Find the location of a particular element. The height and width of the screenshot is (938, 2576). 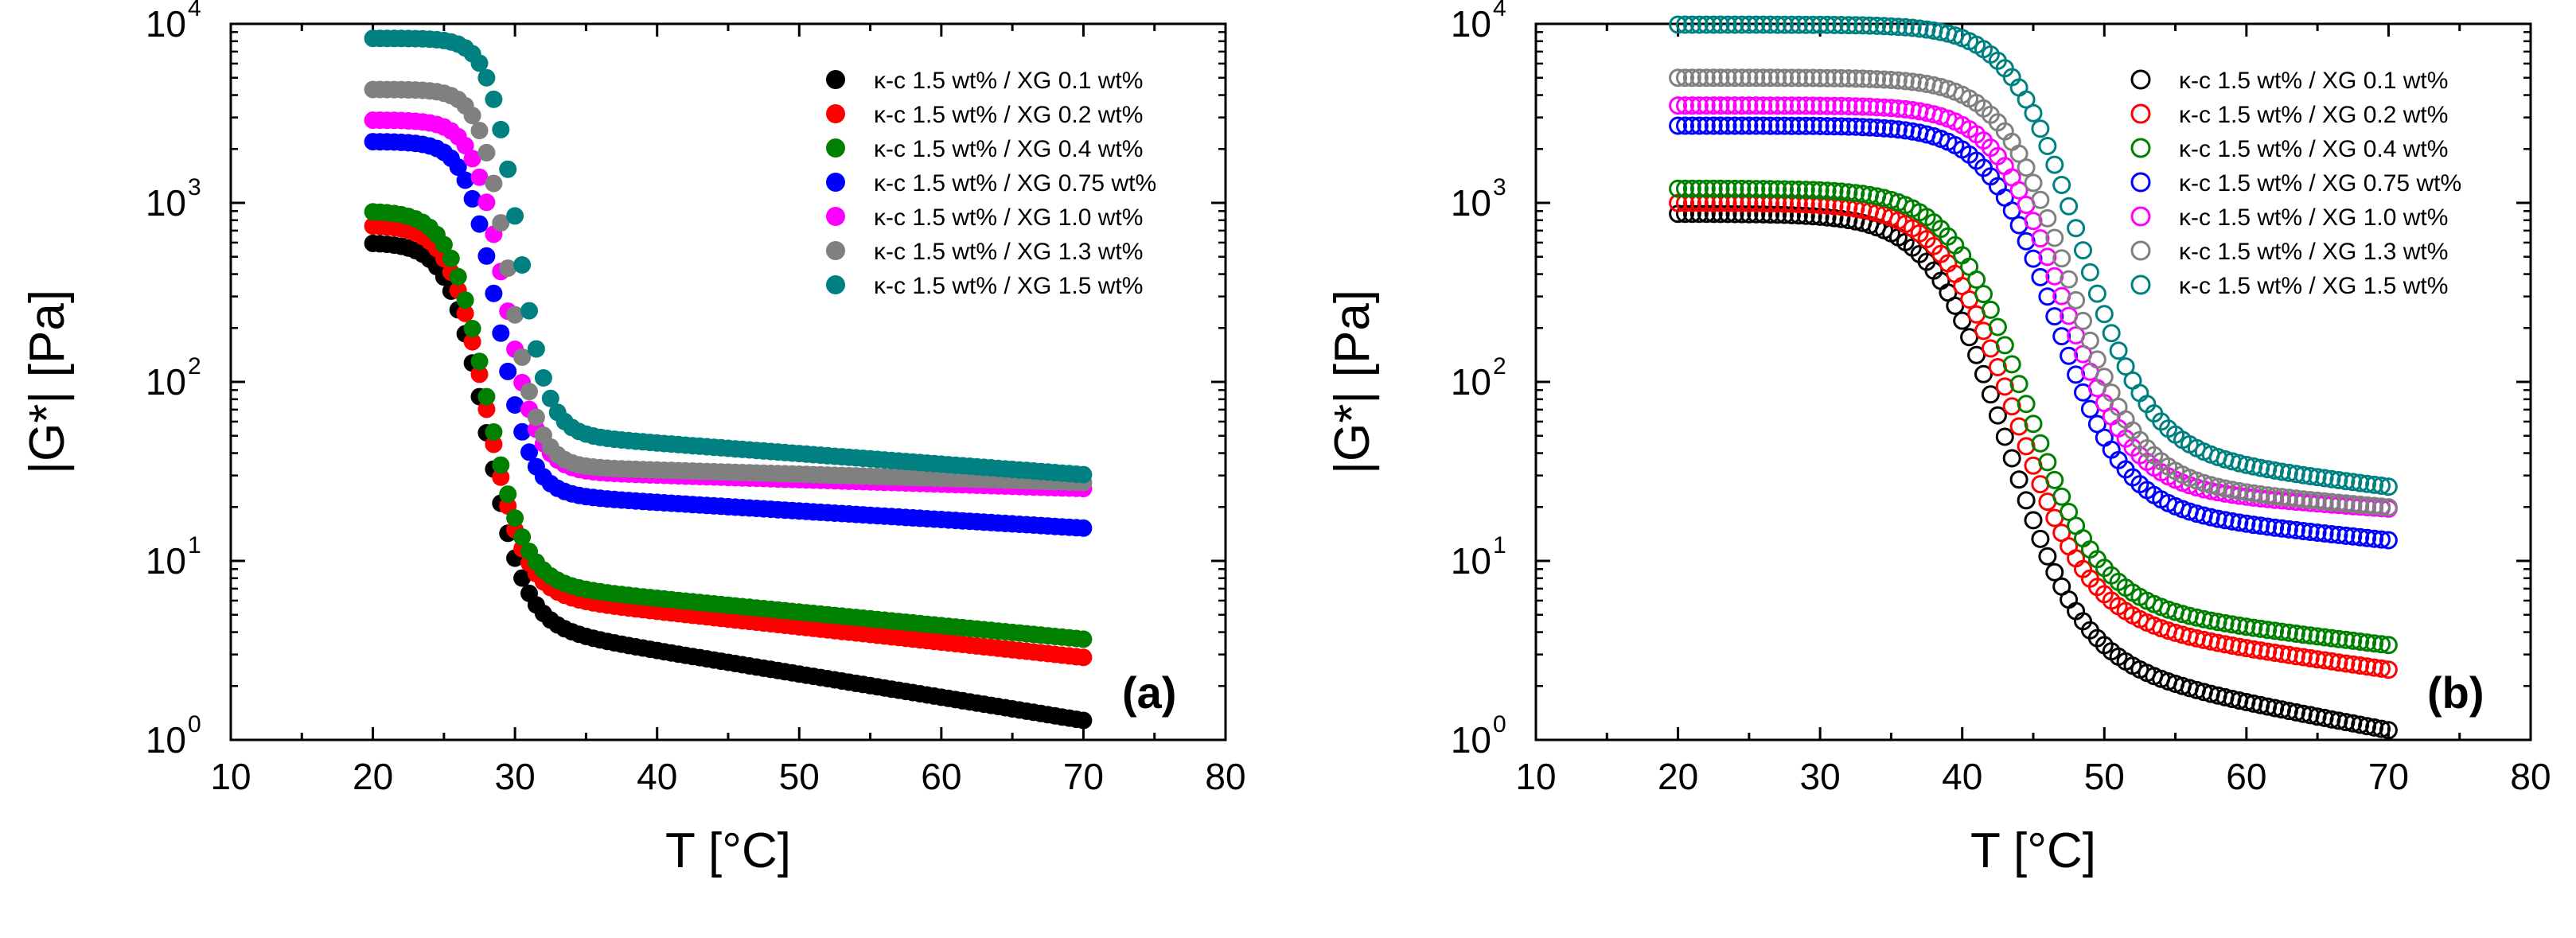

x-tick-label: 10 is located at coordinates (230, 777).